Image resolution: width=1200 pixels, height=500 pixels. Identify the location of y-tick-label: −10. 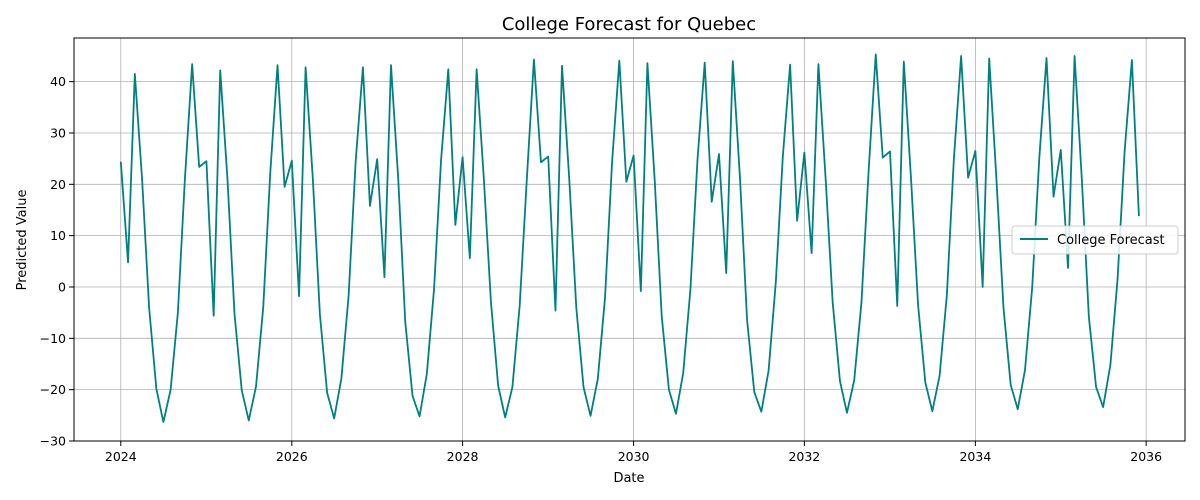
(53, 338).